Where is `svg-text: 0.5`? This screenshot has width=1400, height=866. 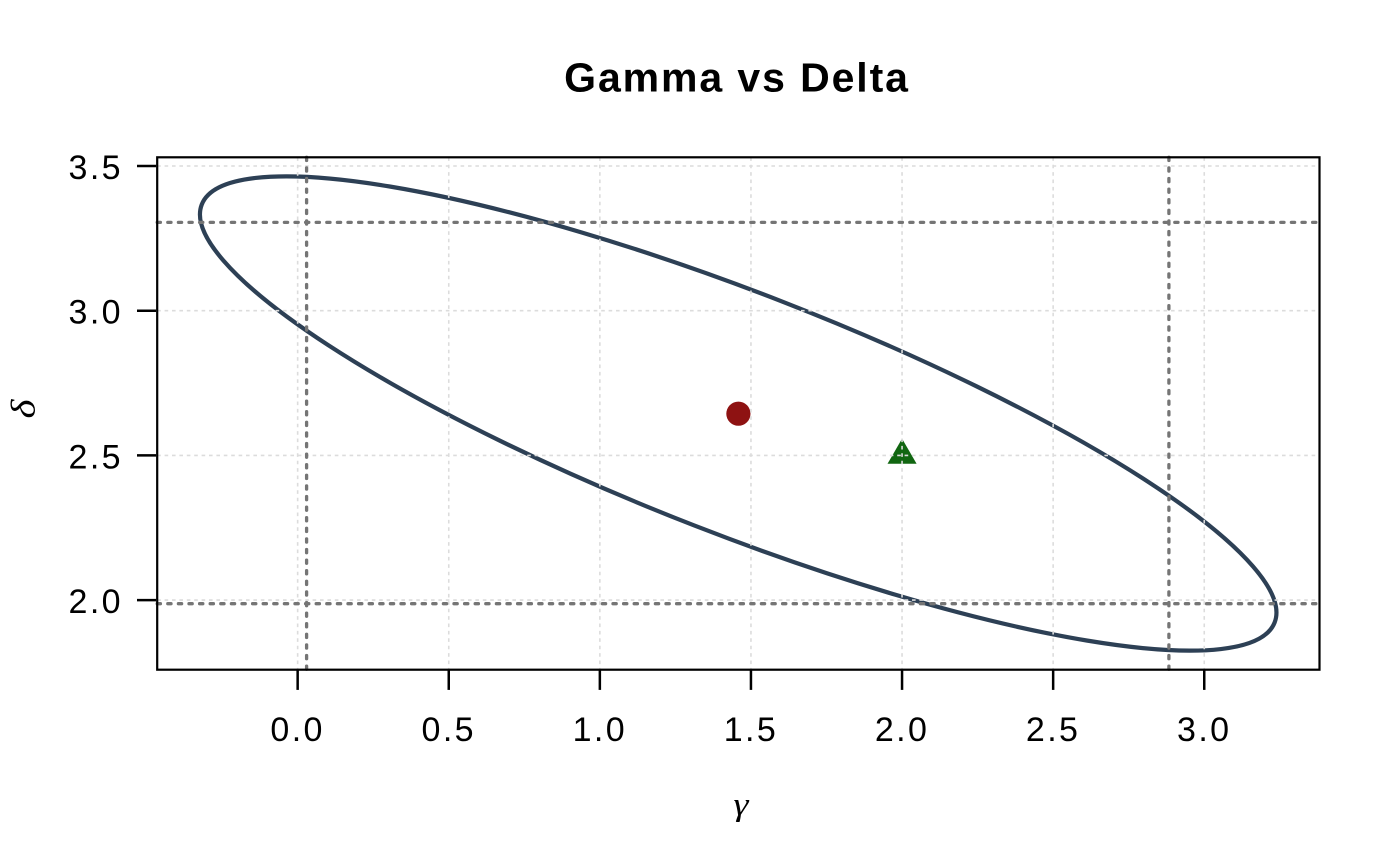
svg-text: 0.5 is located at coordinates (449, 730).